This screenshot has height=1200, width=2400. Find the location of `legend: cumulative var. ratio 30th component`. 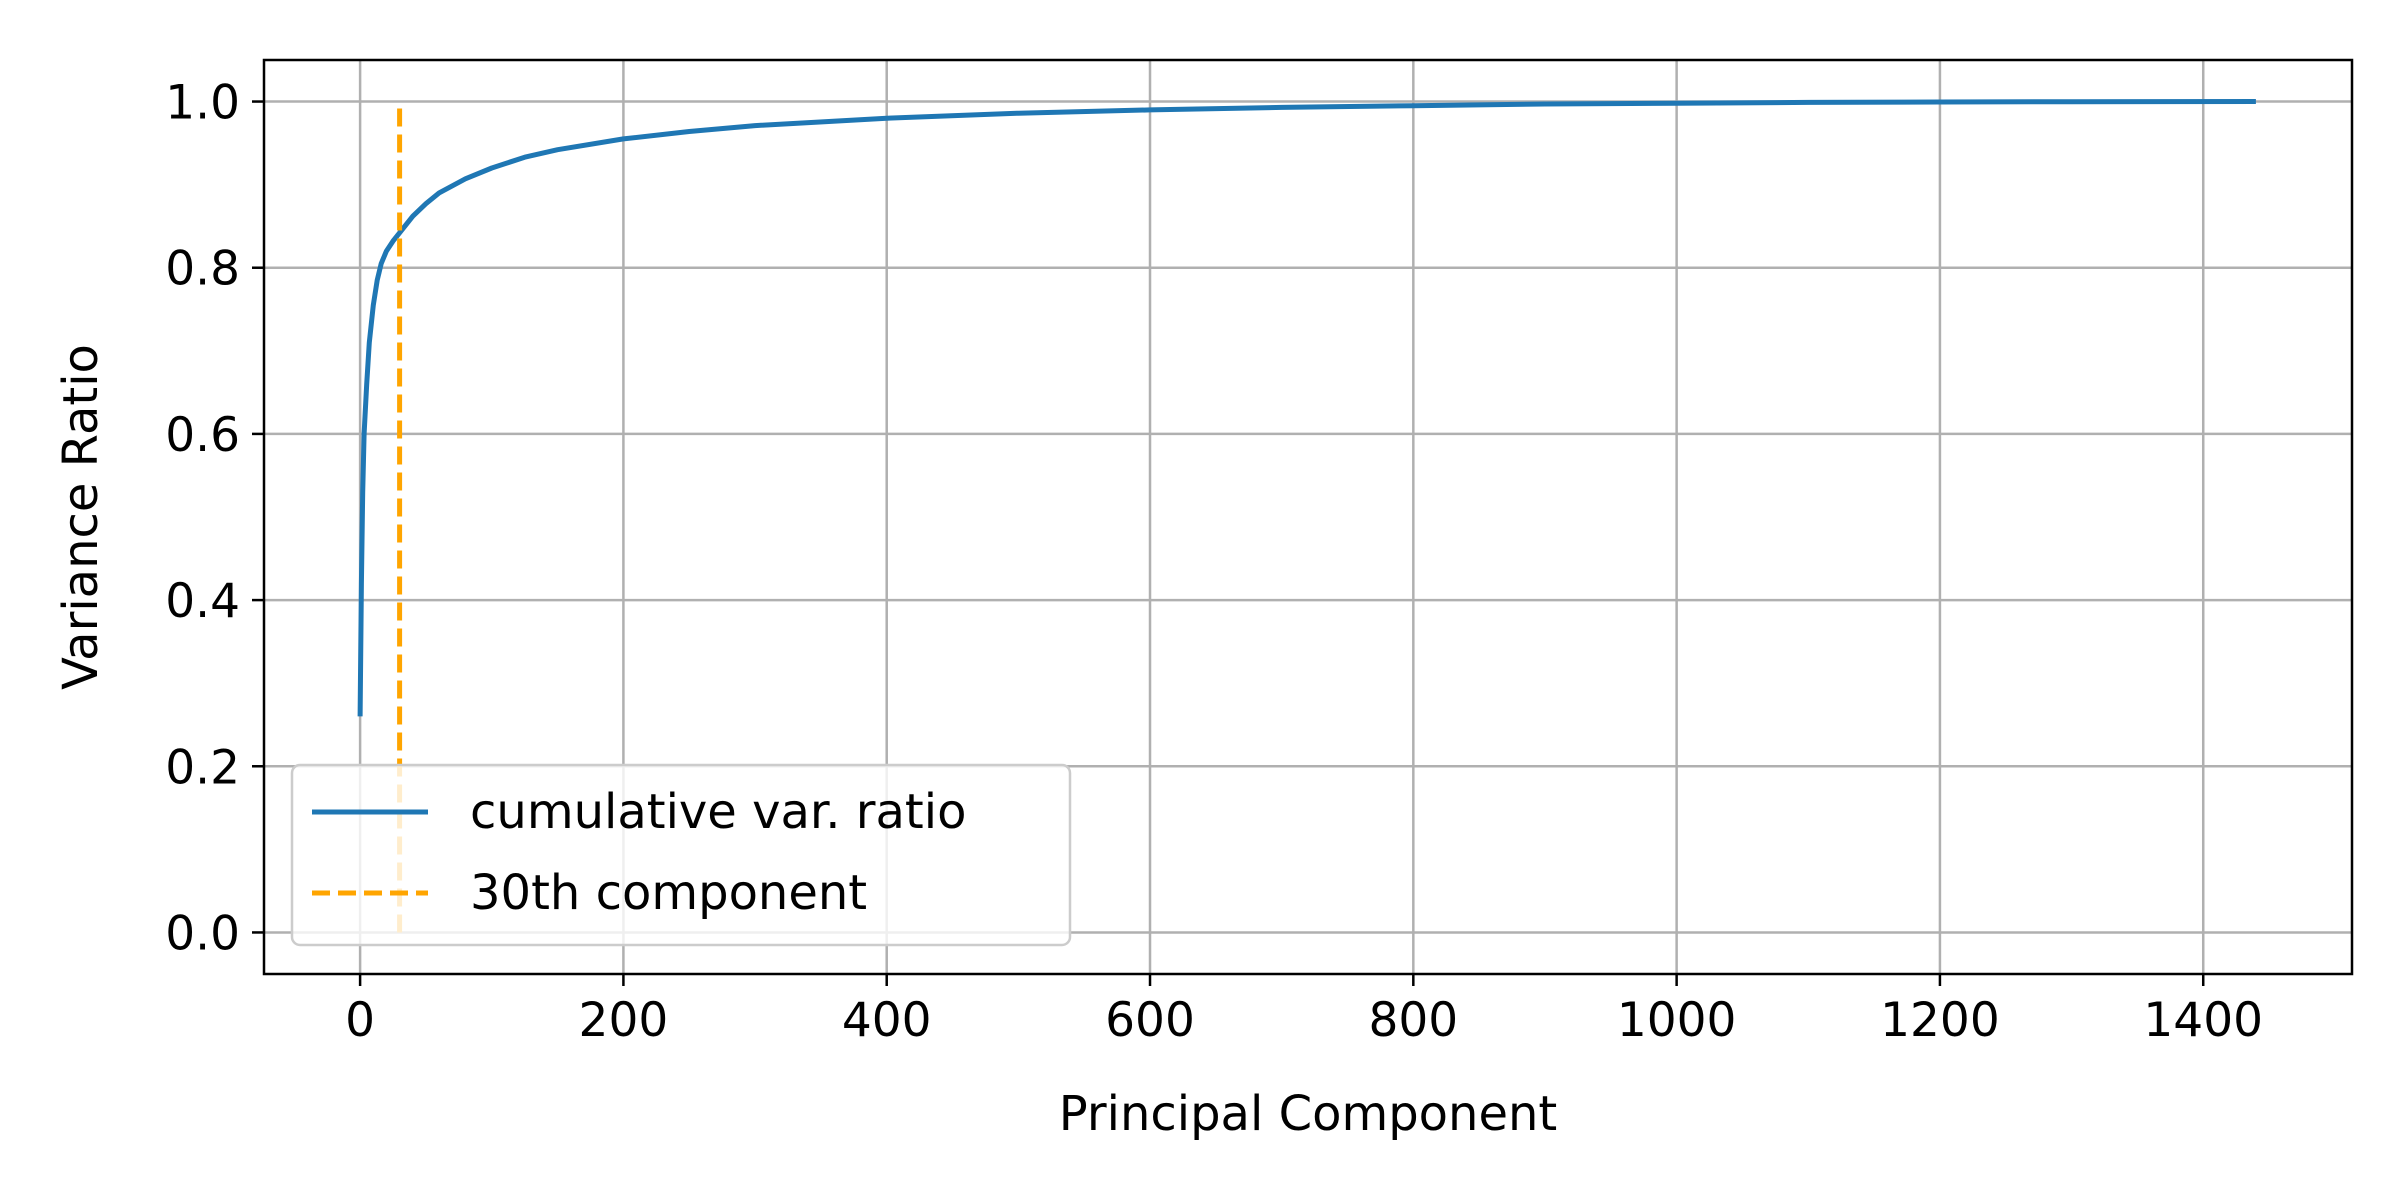

legend: cumulative var. ratio 30th component is located at coordinates (681, 855).